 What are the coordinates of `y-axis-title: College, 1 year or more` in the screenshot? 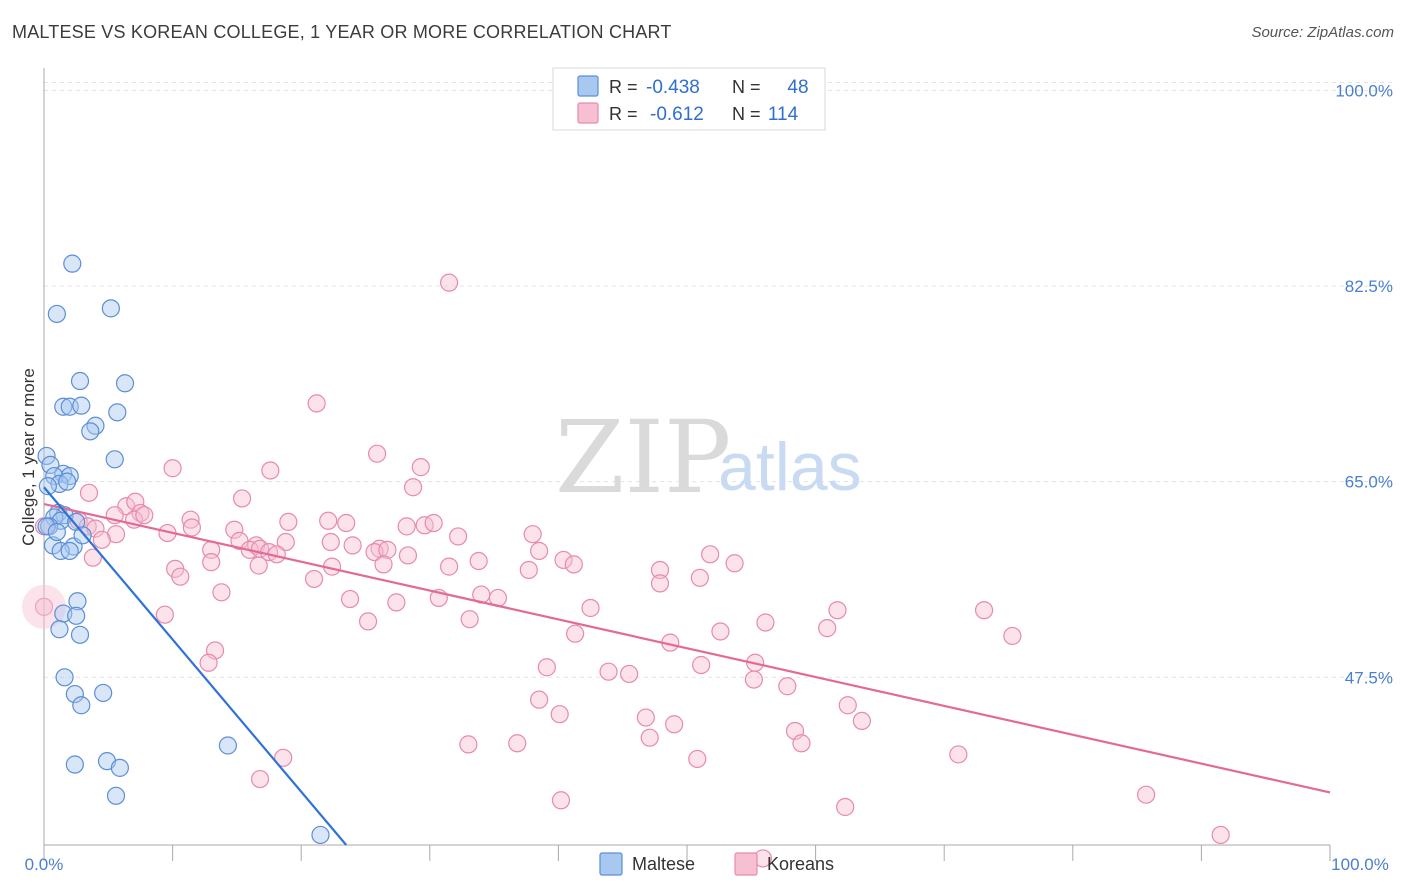 It's located at (28, 457).